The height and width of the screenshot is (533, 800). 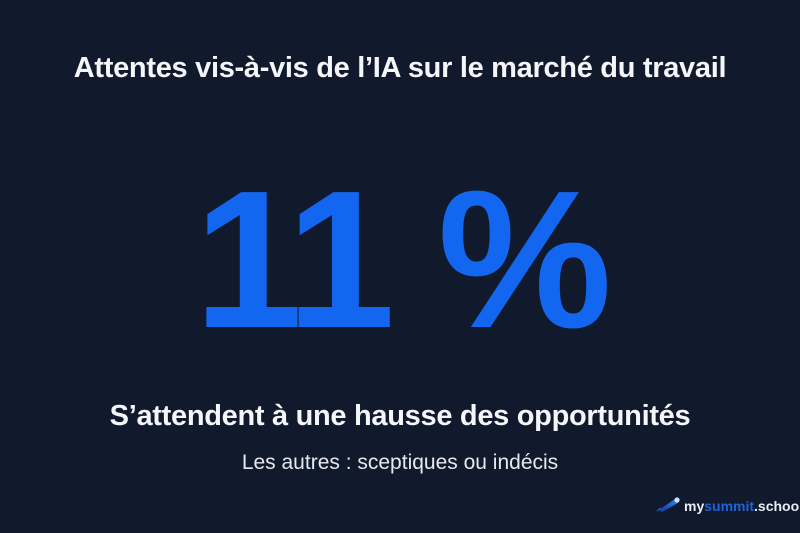 I want to click on logo-text-summit: summit, so click(x=729, y=505).